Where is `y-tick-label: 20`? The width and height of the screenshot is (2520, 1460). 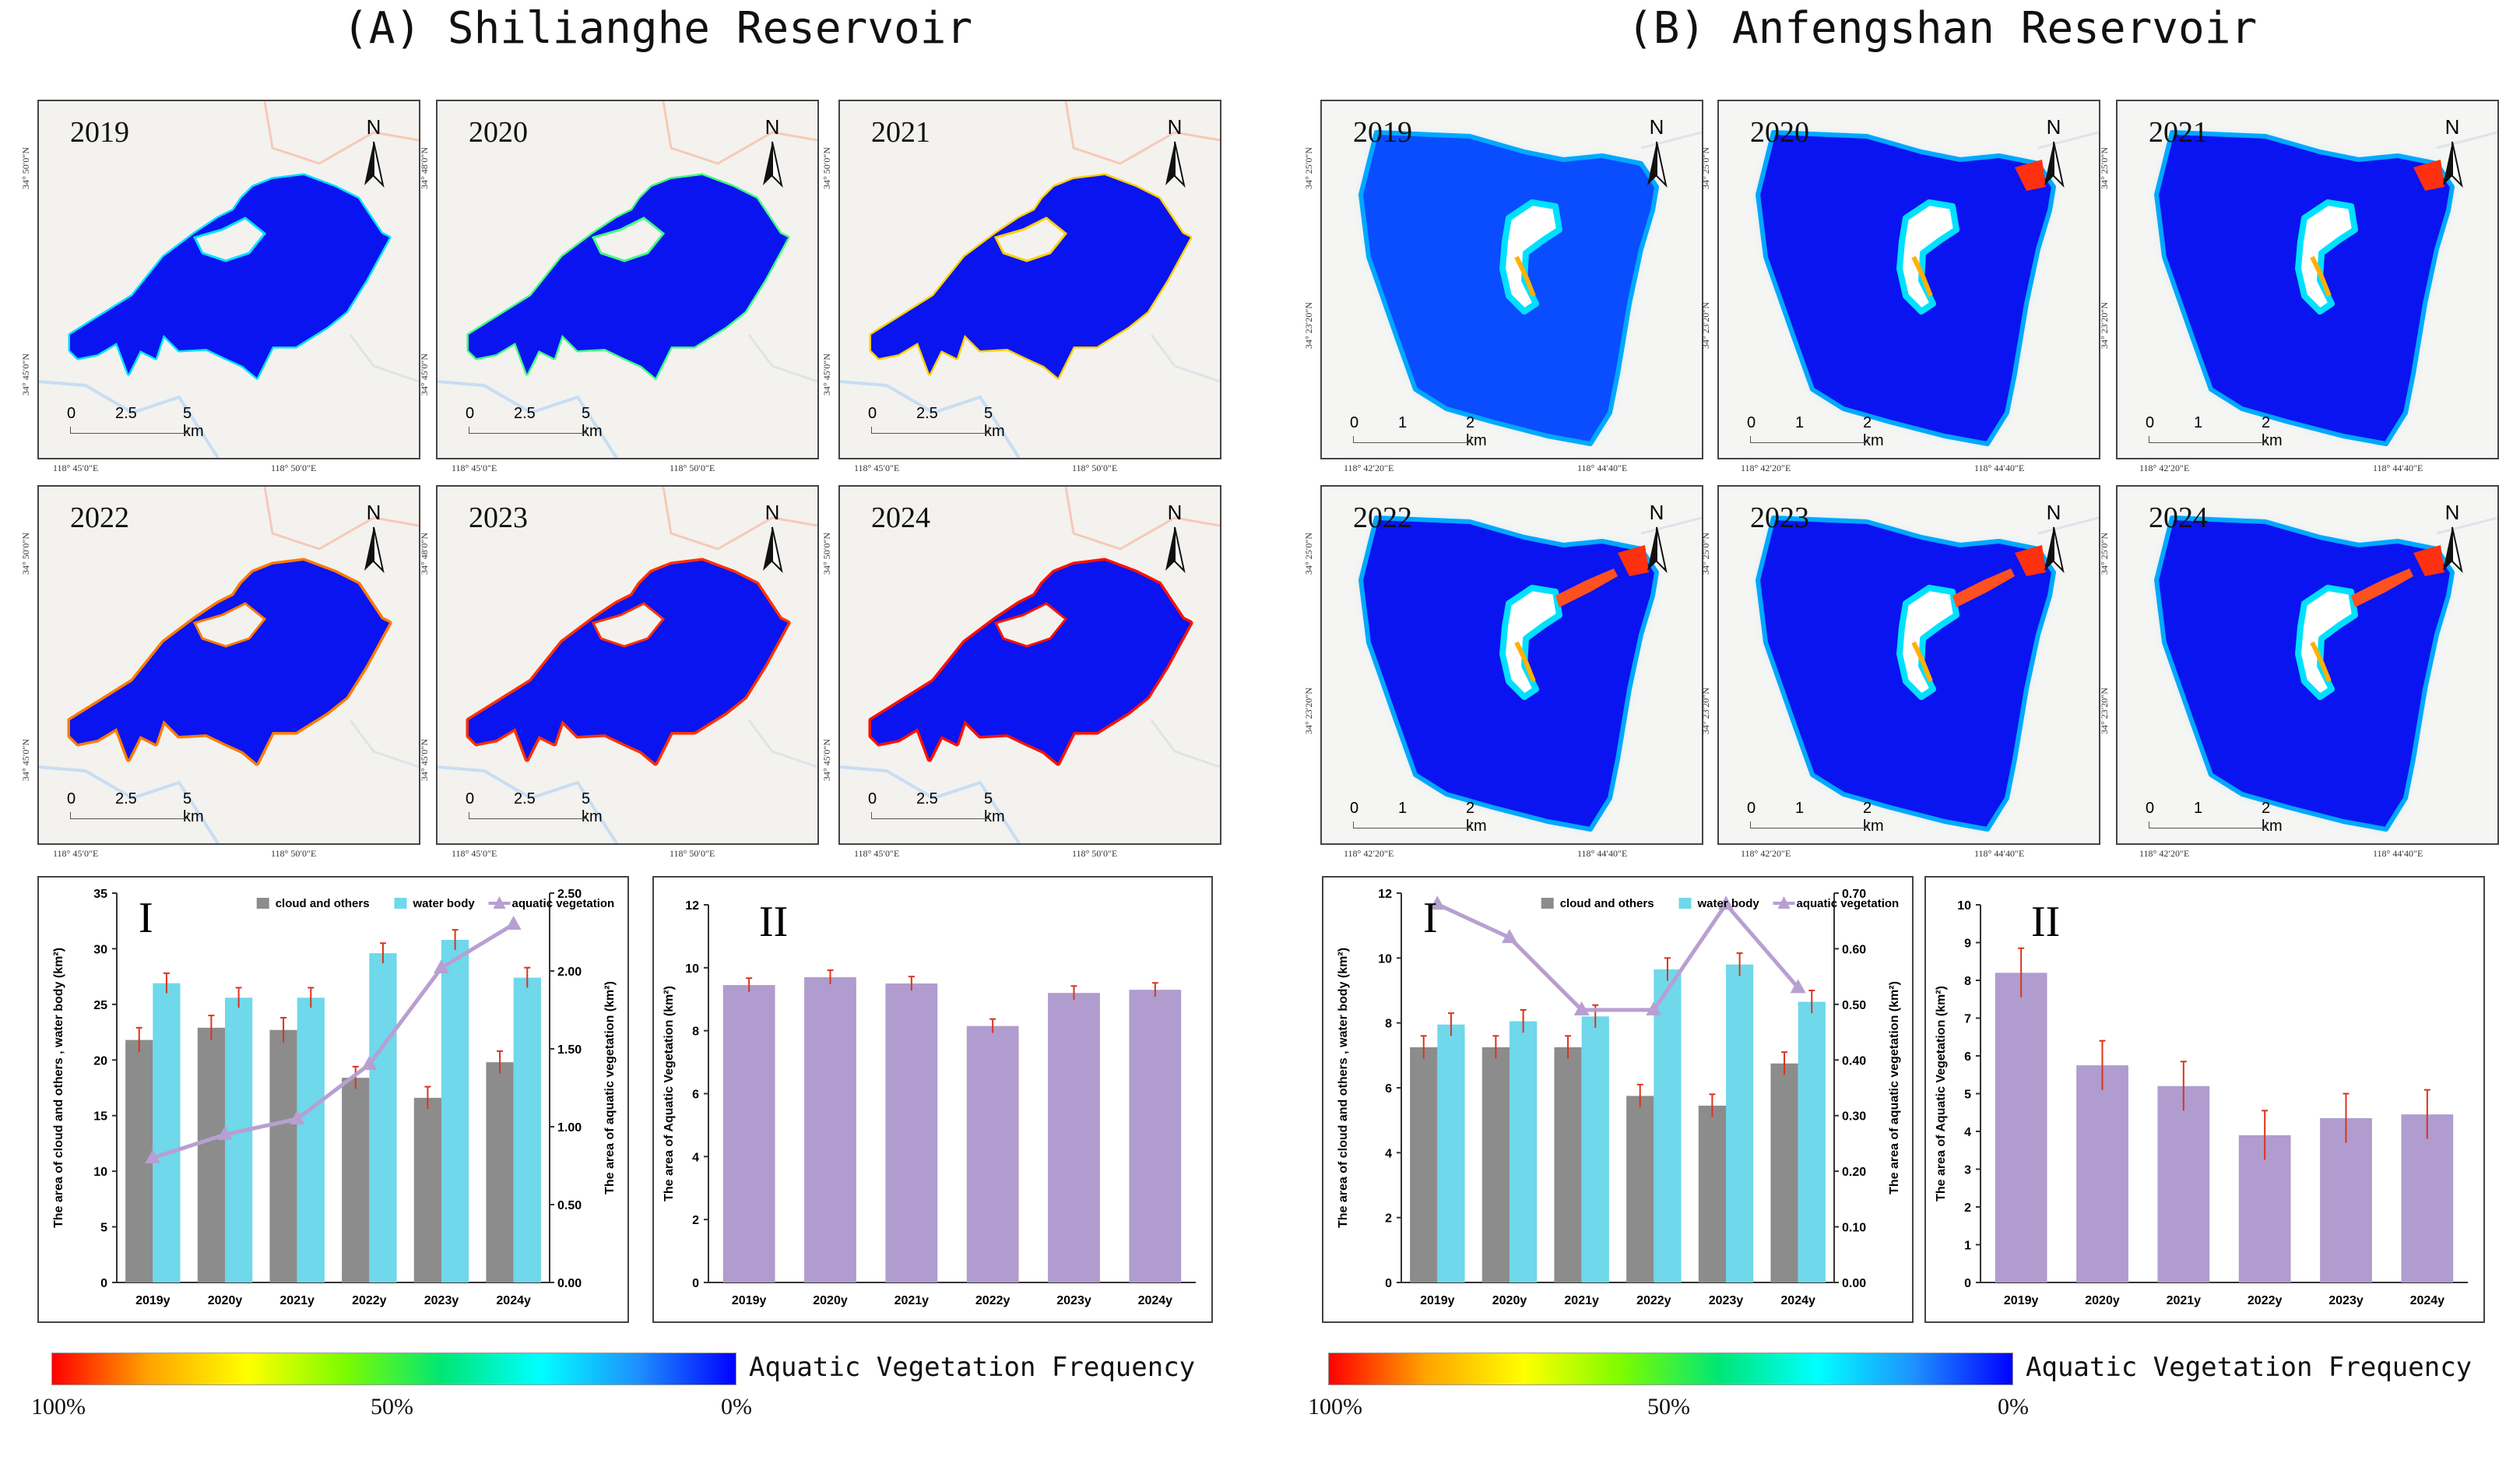 y-tick-label: 20 is located at coordinates (100, 1061).